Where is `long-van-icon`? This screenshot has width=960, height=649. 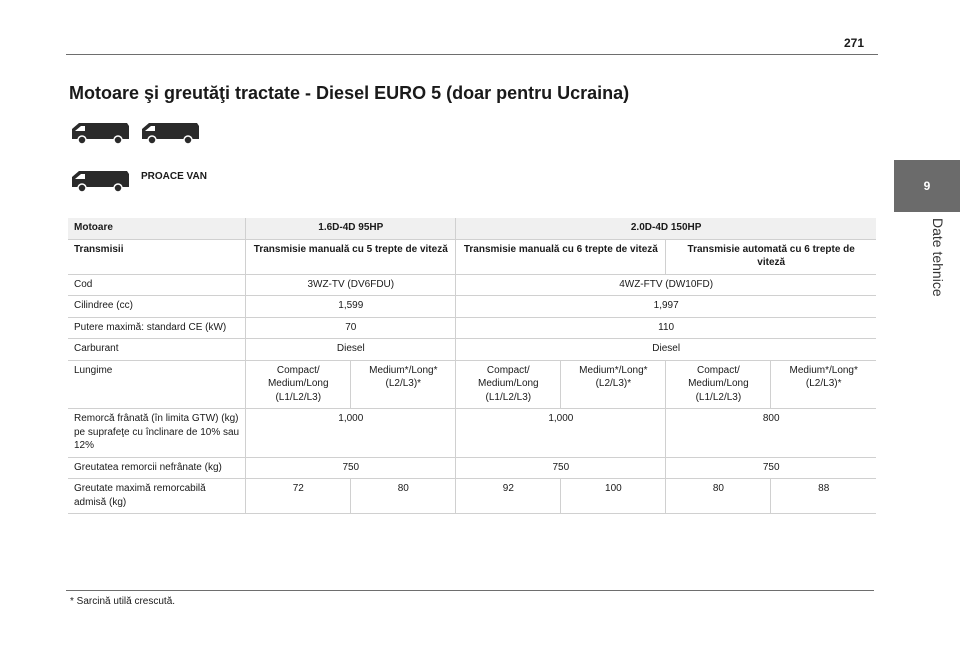
long-van-icon is located at coordinates (100, 182).